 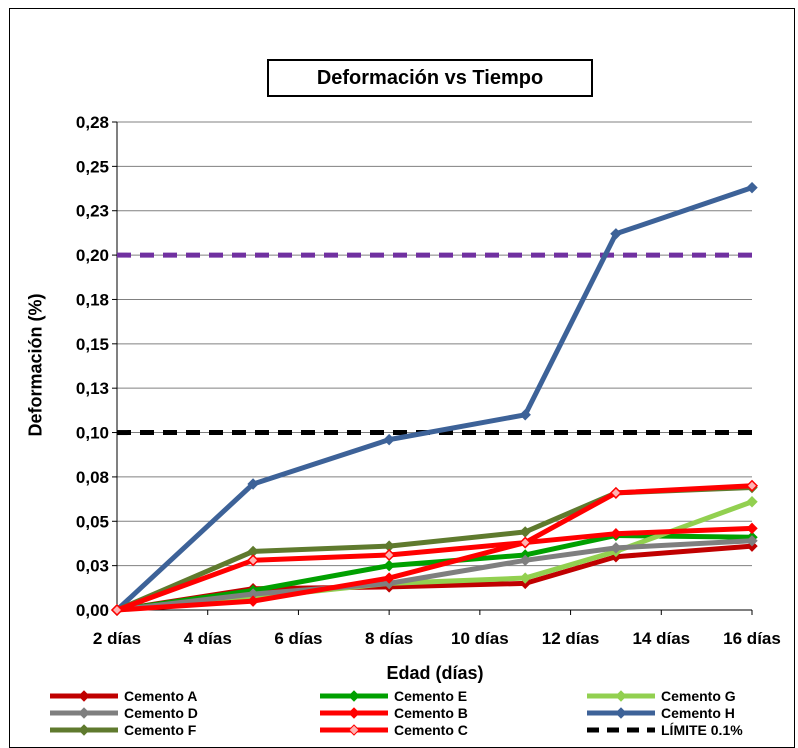 I want to click on y-tick-label: 0,23, so click(x=92, y=211).